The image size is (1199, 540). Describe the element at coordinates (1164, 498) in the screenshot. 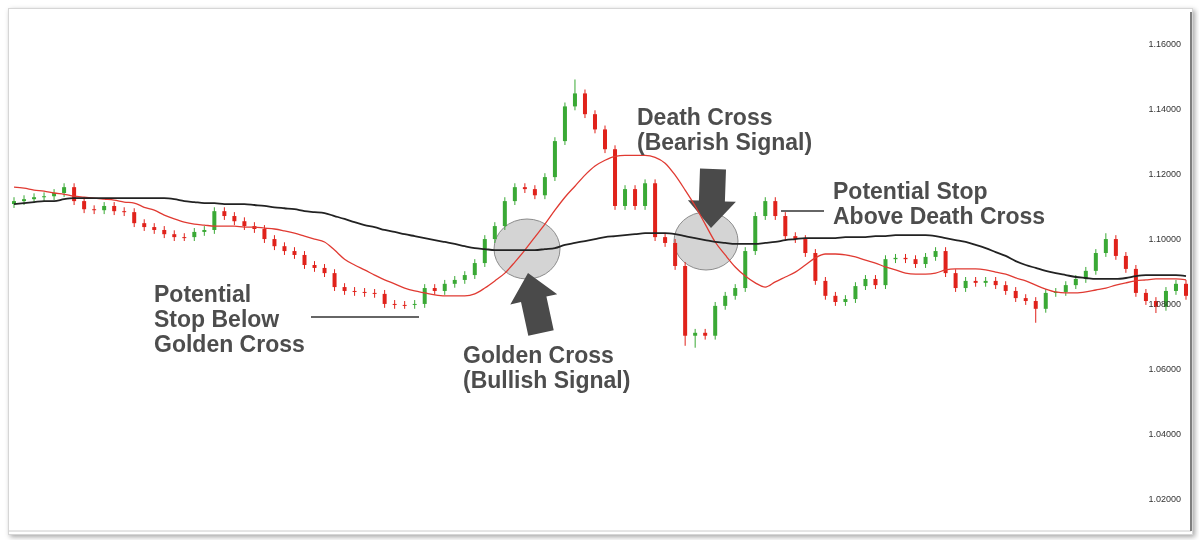

I see `y-tick-label: 1.02000` at that location.